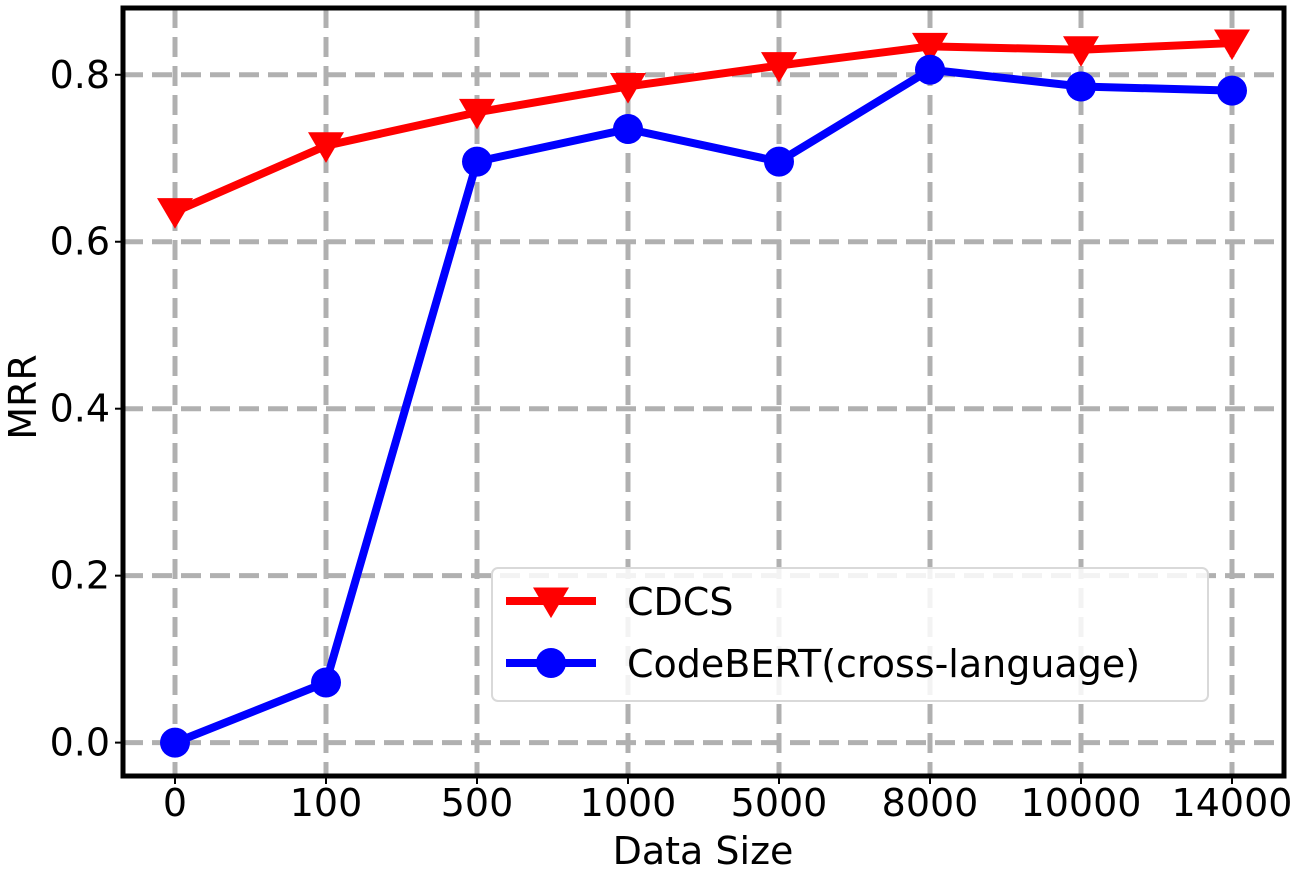 Image resolution: width=1299 pixels, height=869 pixels. Describe the element at coordinates (1232, 803) in the screenshot. I see `x-tick-label: 14000` at that location.